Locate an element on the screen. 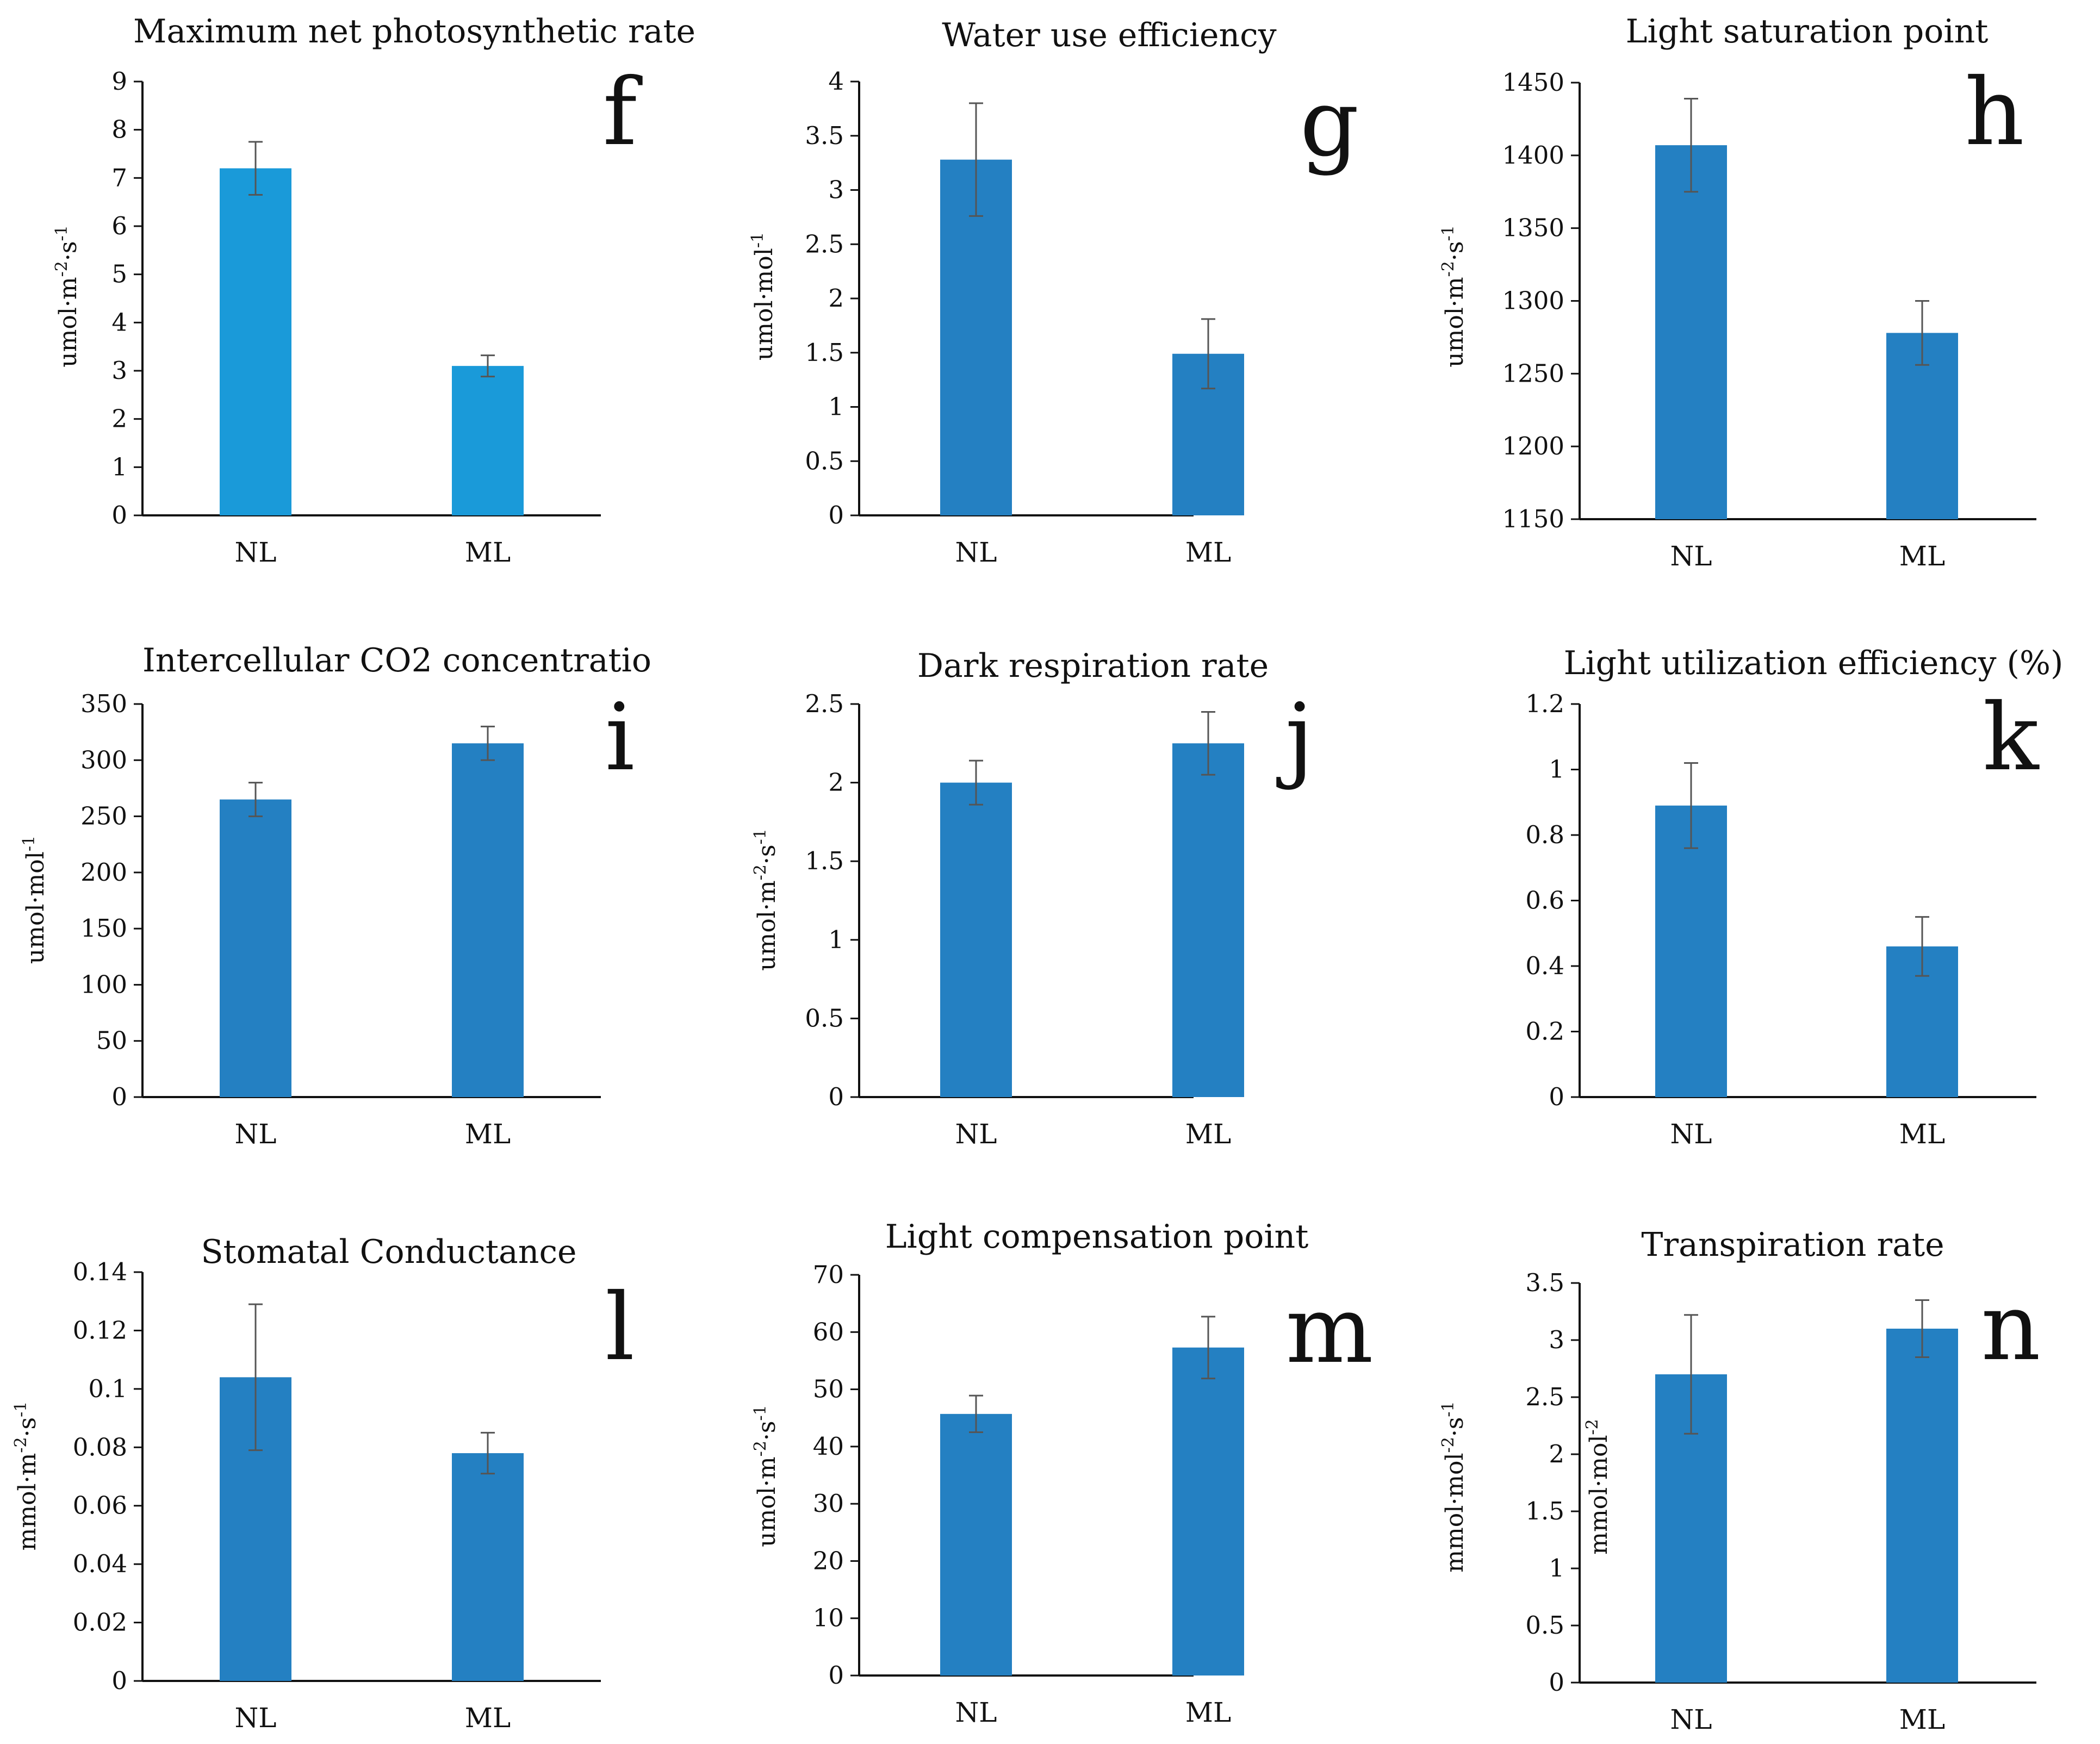 The image size is (2100, 1744). y-tick-label: 0.5 is located at coordinates (1545, 1625).